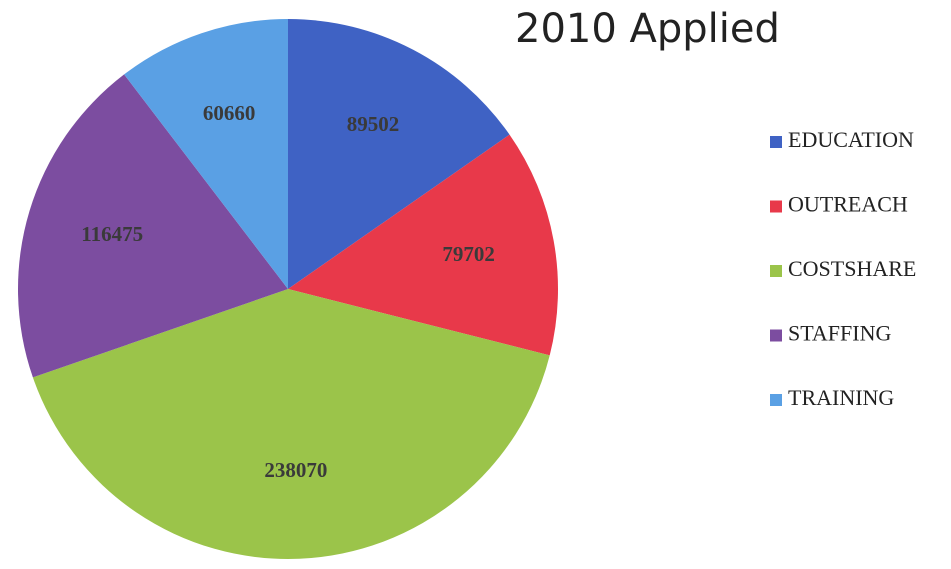  Describe the element at coordinates (295, 470) in the screenshot. I see `data-label: 238070` at that location.